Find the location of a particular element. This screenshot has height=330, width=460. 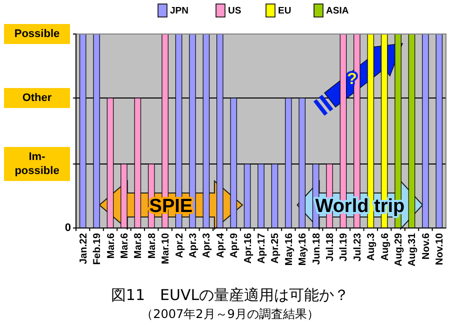

x-tick-label: Apr.9 is located at coordinates (234, 245).